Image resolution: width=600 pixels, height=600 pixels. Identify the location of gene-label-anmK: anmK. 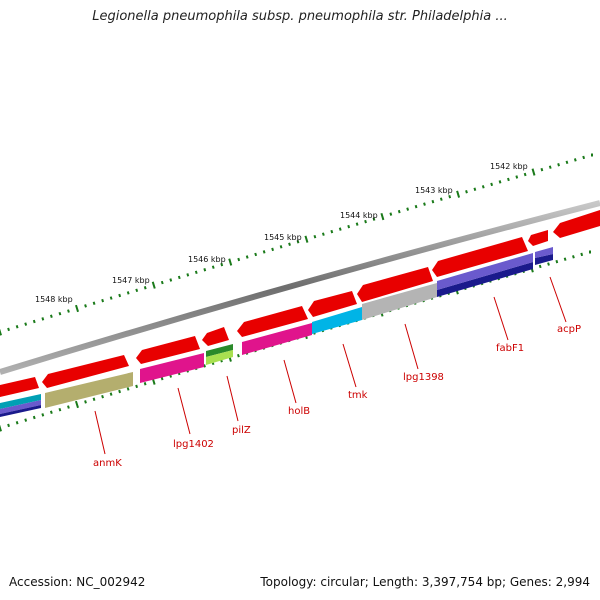
(107, 463).